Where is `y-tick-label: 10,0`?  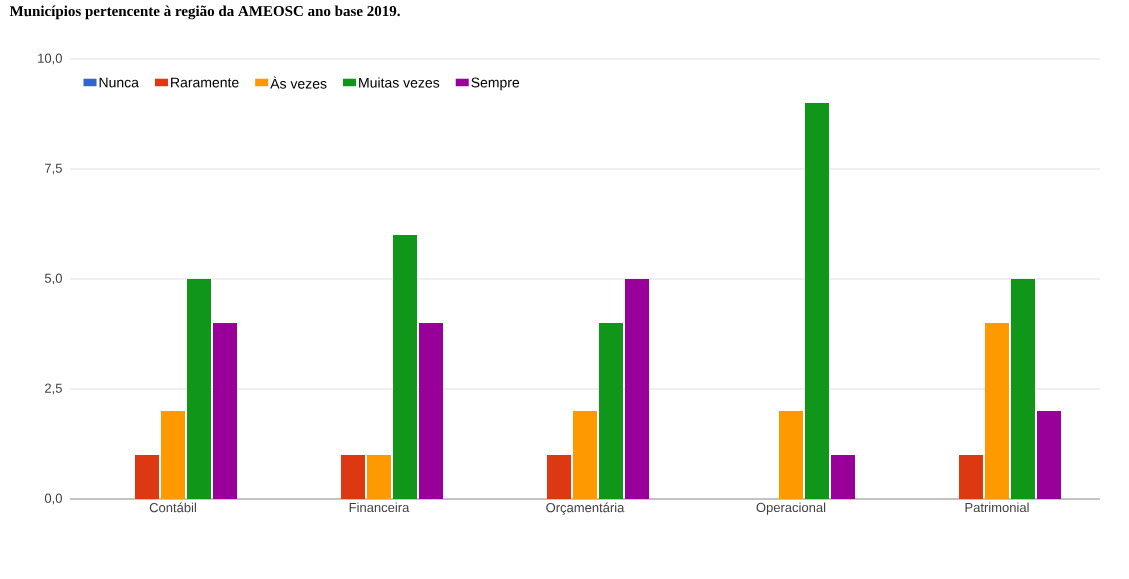
y-tick-label: 10,0 is located at coordinates (50, 59).